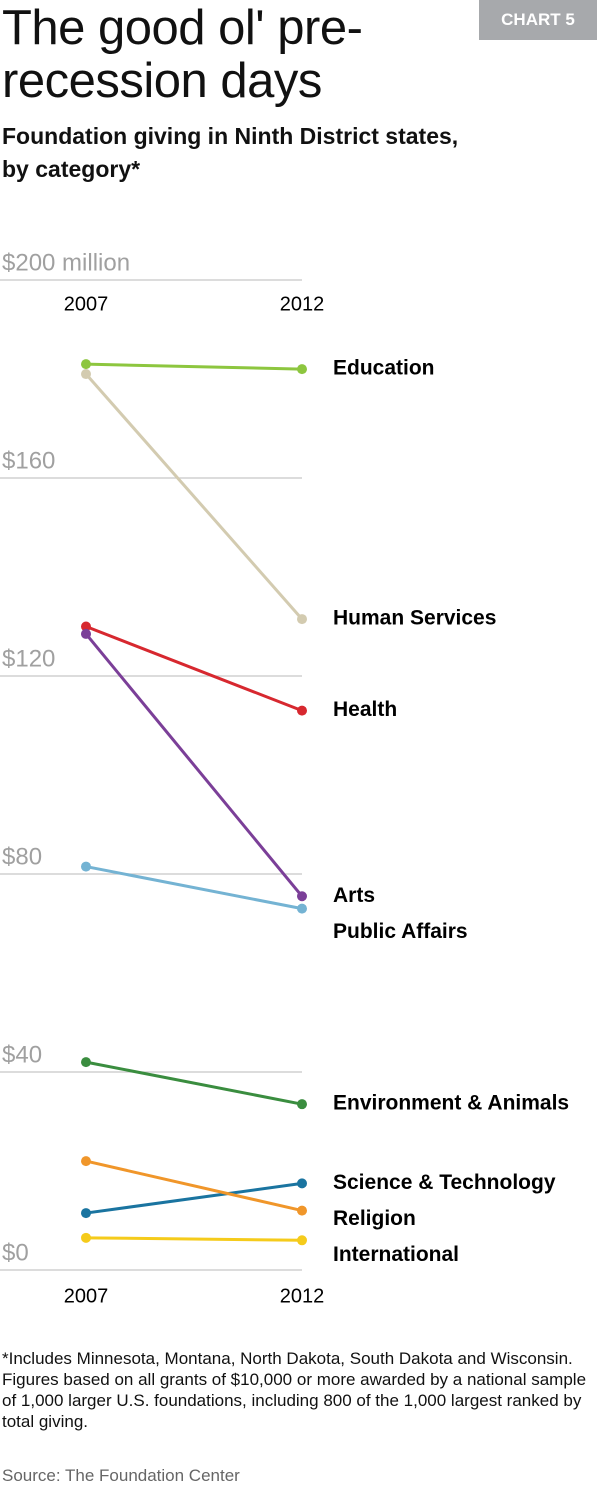 This screenshot has height=1492, width=600. Describe the element at coordinates (365, 709) in the screenshot. I see `series-label: Health` at that location.